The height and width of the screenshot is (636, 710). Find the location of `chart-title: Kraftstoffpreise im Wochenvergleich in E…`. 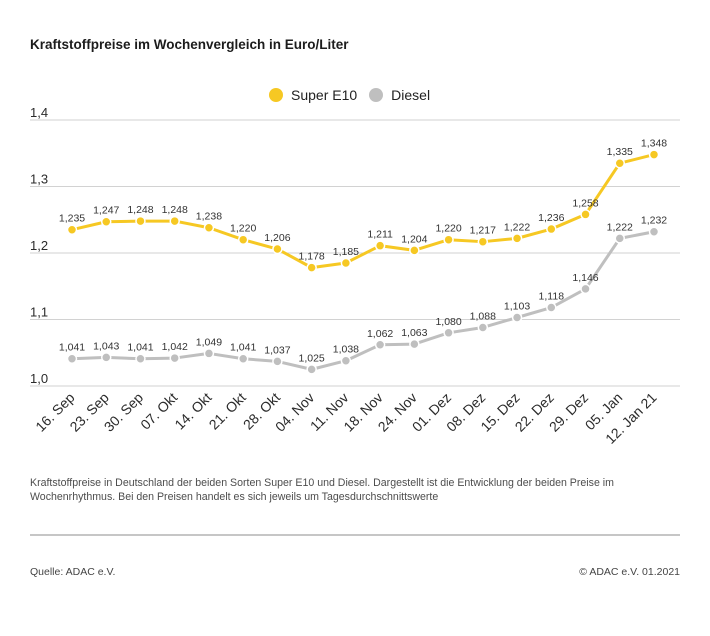

chart-title: Kraftstoffpreise im Wochenvergleich in E… is located at coordinates (189, 44).